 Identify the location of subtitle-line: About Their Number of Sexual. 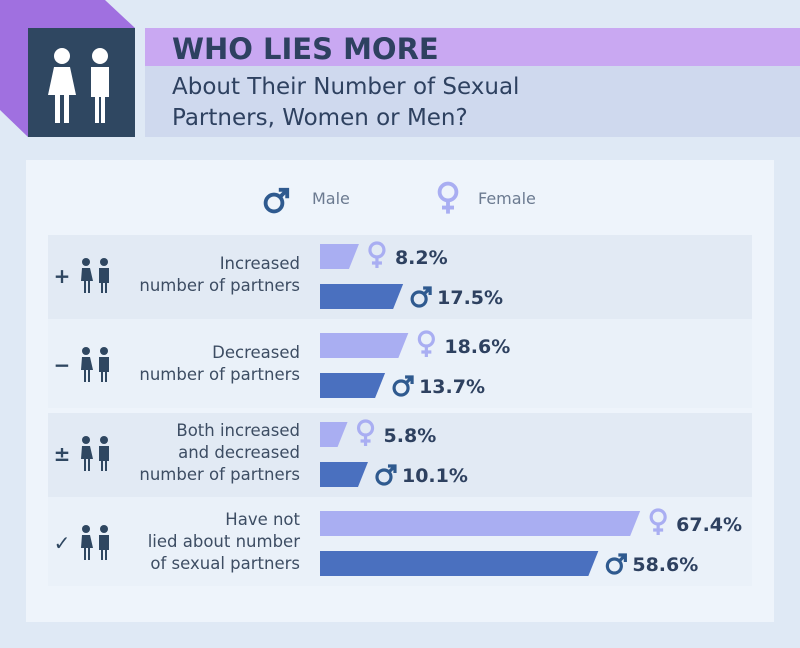
(345, 87).